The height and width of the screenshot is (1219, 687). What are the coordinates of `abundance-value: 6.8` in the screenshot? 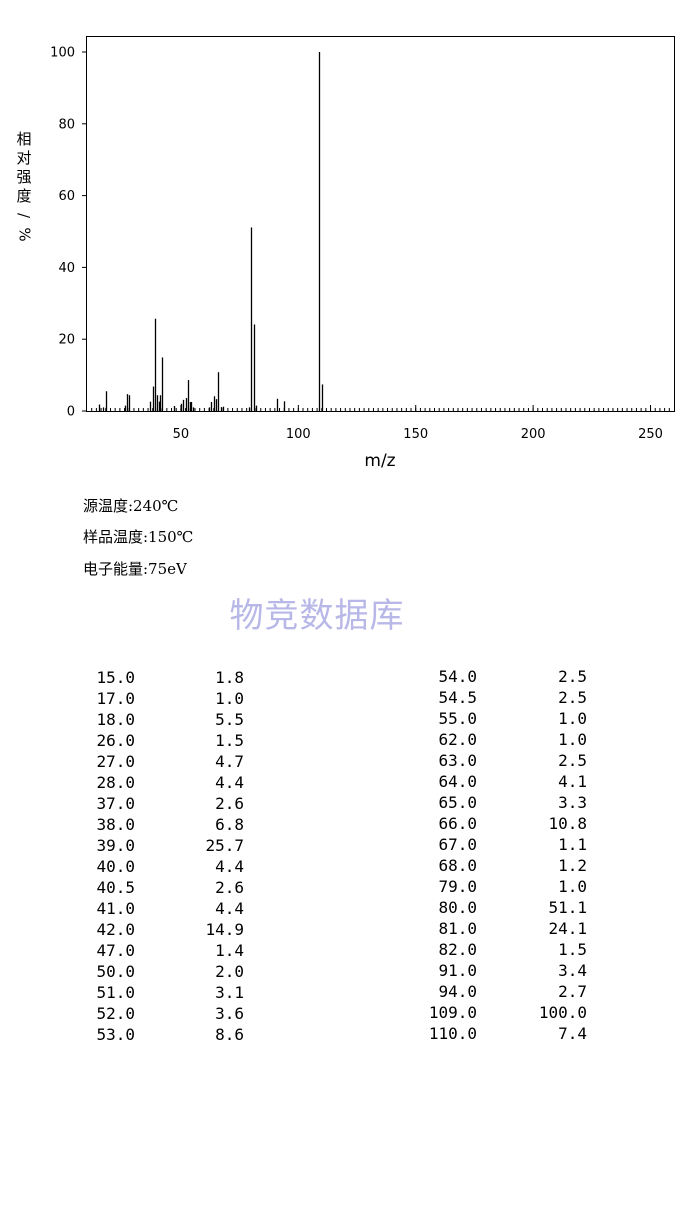 It's located at (229, 824).